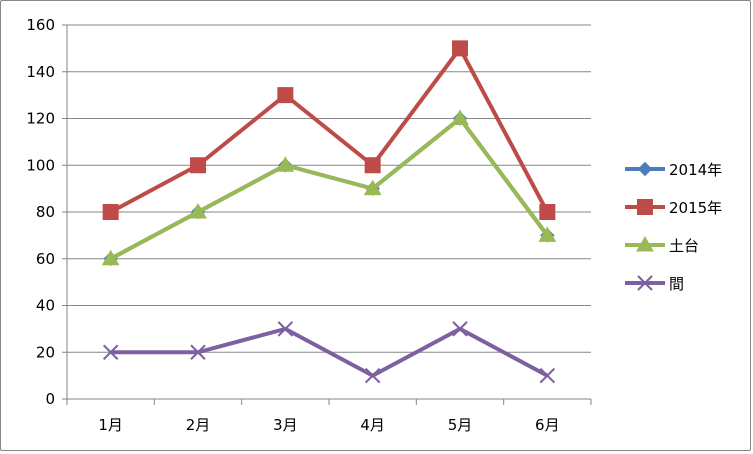 The height and width of the screenshot is (454, 753). What do you see at coordinates (45, 352) in the screenshot?
I see `y-tick-label: 20` at bounding box center [45, 352].